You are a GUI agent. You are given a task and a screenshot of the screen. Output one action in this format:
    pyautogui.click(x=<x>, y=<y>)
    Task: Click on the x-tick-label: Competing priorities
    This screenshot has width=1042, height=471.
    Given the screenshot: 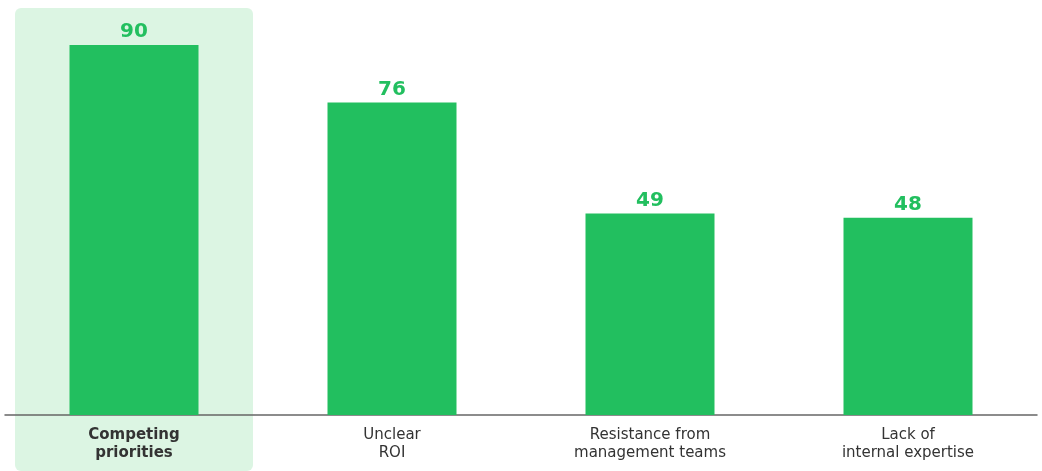 What is the action you would take?
    pyautogui.click(x=134, y=443)
    